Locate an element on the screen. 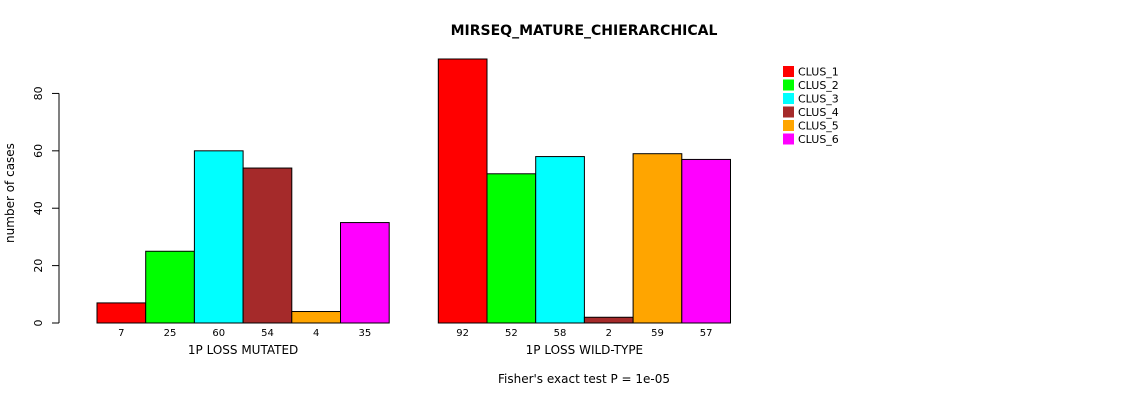 The height and width of the screenshot is (400, 1140). group-label: 1P LOSS WILD-TYPE is located at coordinates (584, 350).